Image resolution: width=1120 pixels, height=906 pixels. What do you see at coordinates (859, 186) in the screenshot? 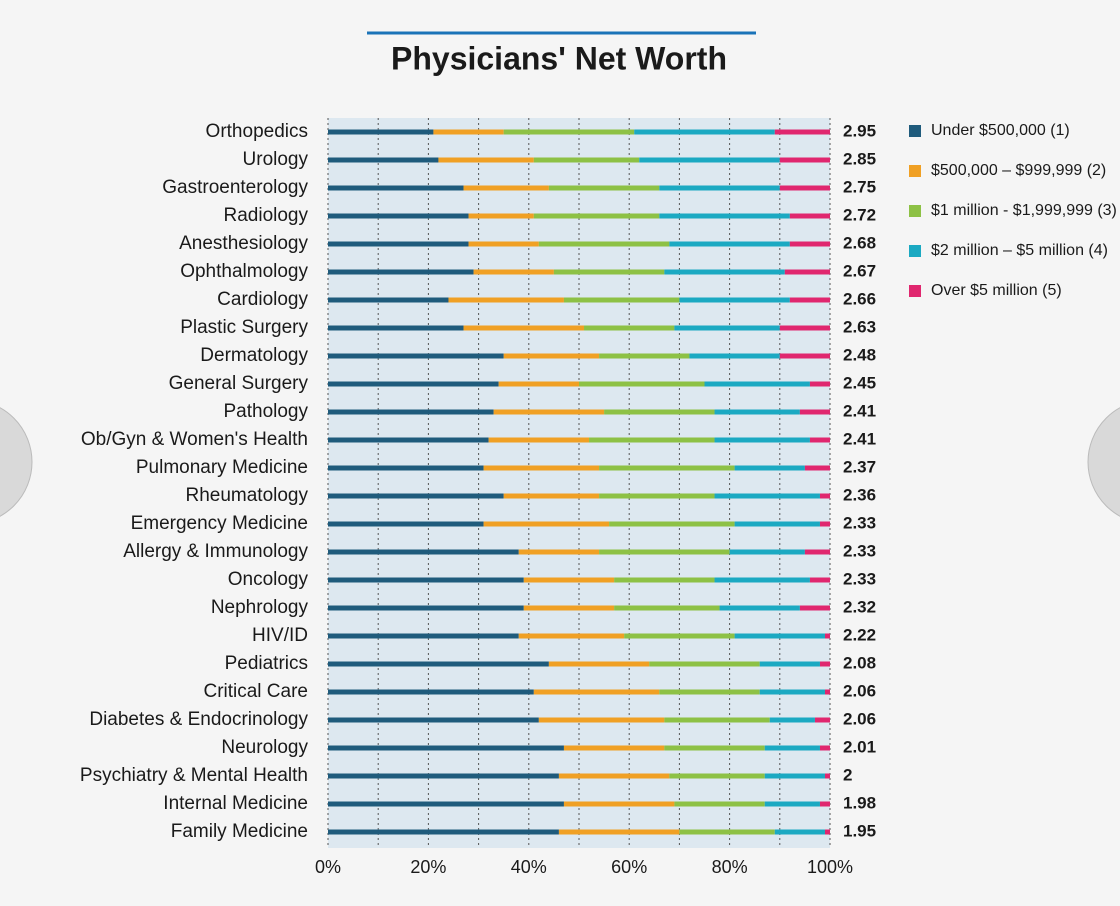
I see `score-label: 2.75` at bounding box center [859, 186].